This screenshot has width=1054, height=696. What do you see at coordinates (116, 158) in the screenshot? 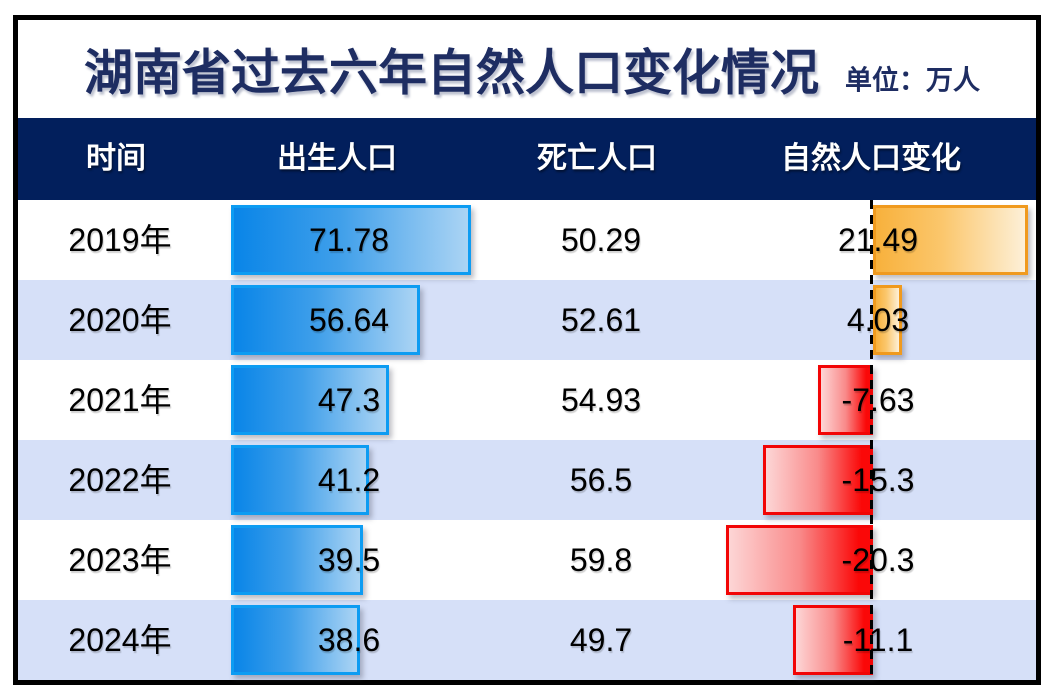
I see `column-header-time: 时间` at bounding box center [116, 158].